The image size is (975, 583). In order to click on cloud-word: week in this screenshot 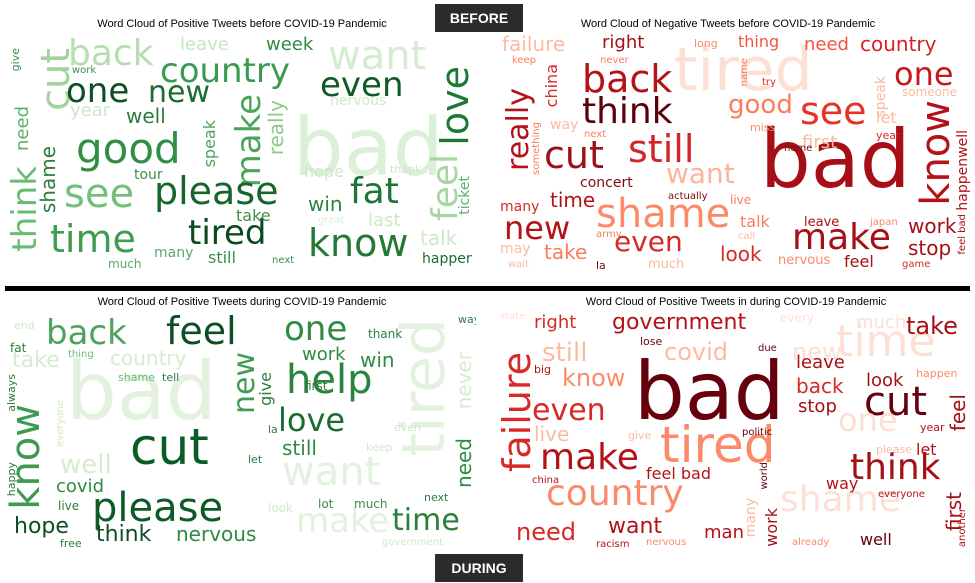, I will do `click(290, 45)`.